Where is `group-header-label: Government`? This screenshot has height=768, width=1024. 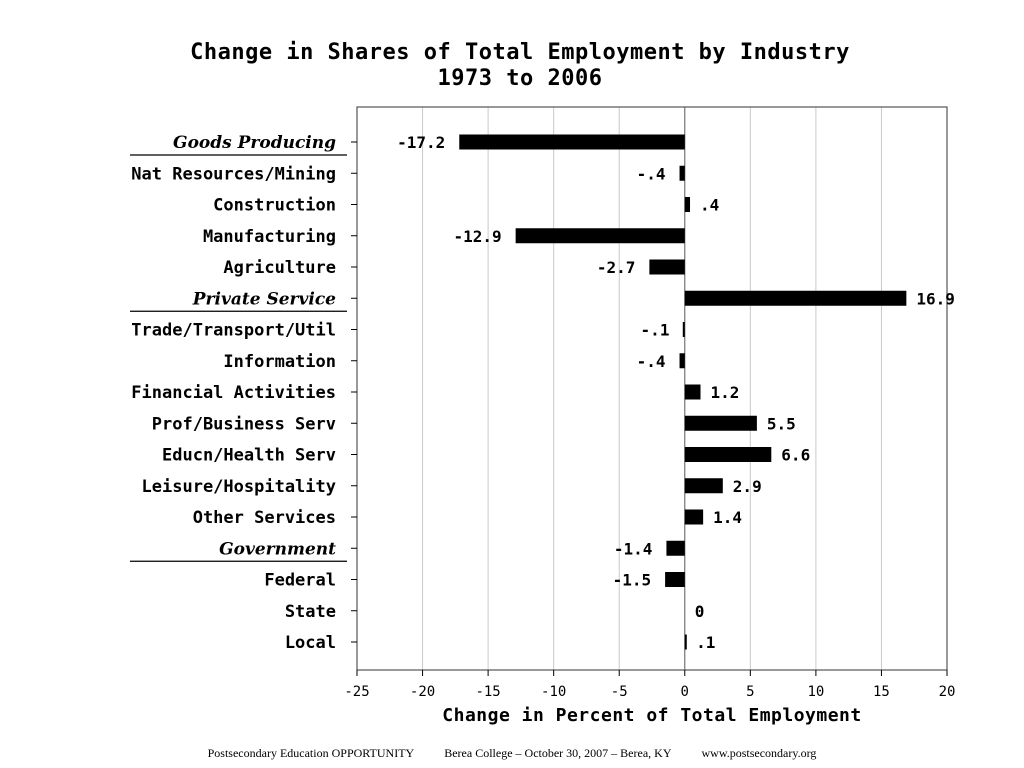
group-header-label: Government is located at coordinates (277, 549).